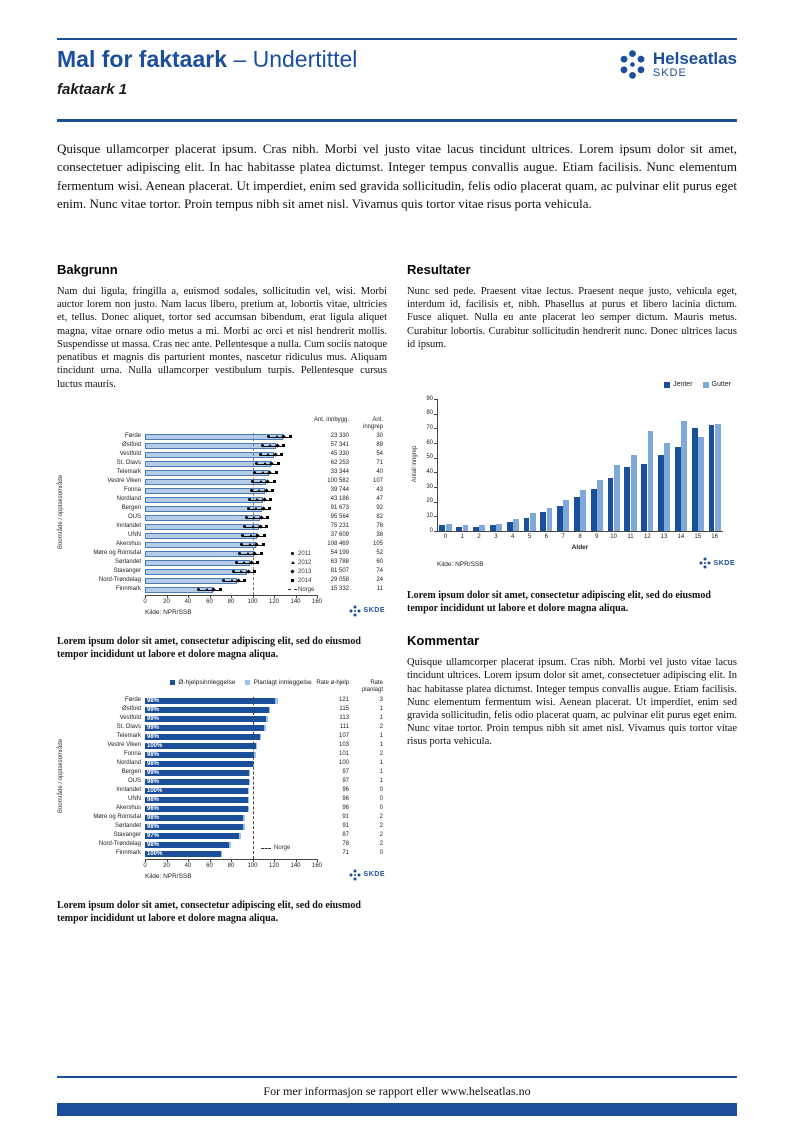  What do you see at coordinates (669, 73) in the screenshot?
I see `logo-sub-text: SKDE` at bounding box center [669, 73].